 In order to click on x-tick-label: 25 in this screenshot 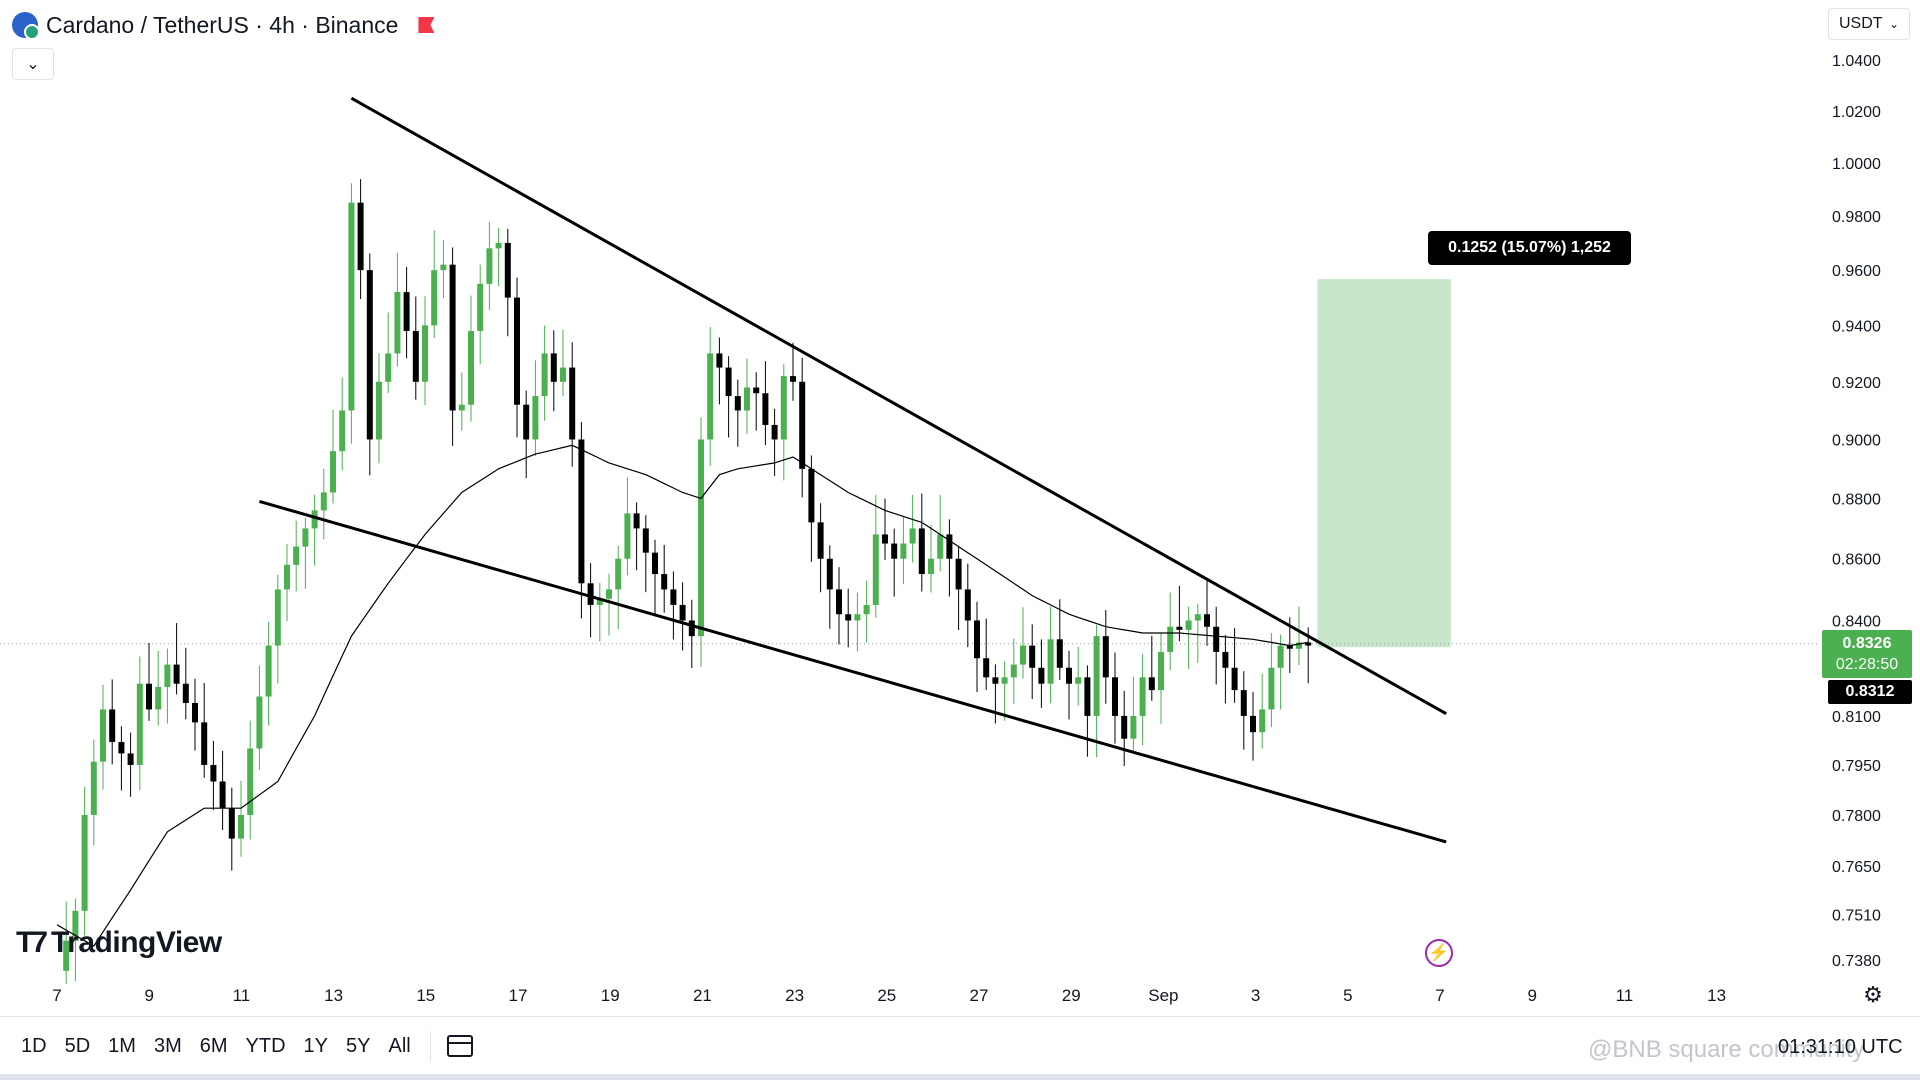, I will do `click(886, 995)`.